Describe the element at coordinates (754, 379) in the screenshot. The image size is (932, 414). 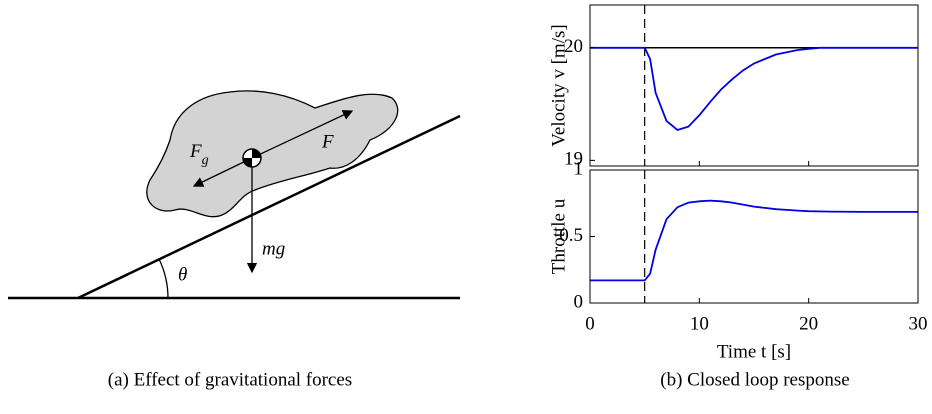
I see `caption-b: (b) Closed loop response` at that location.